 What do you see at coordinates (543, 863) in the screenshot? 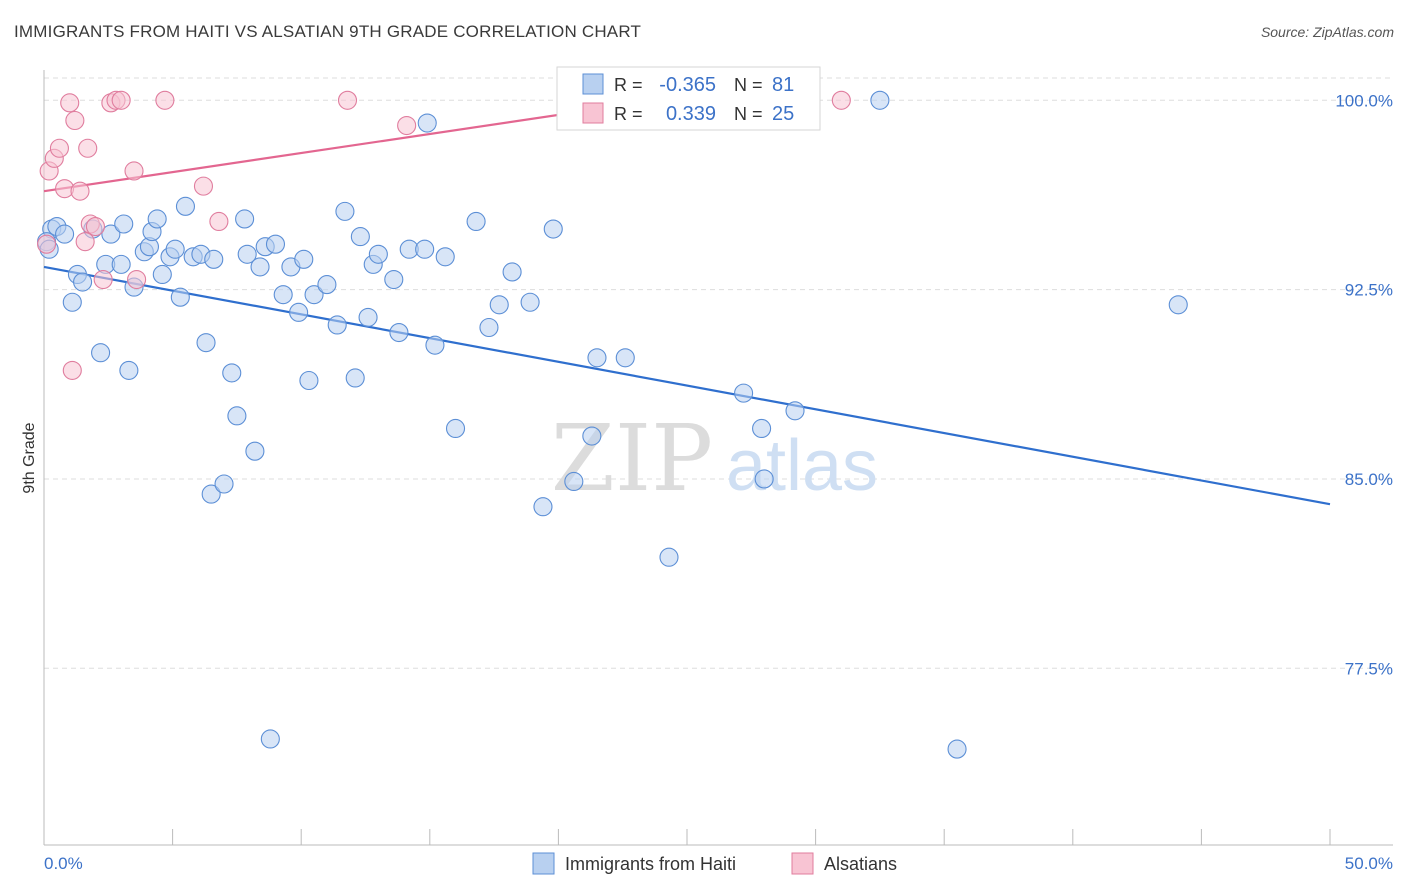
I see `legend-swatch-haiti` at bounding box center [543, 863].